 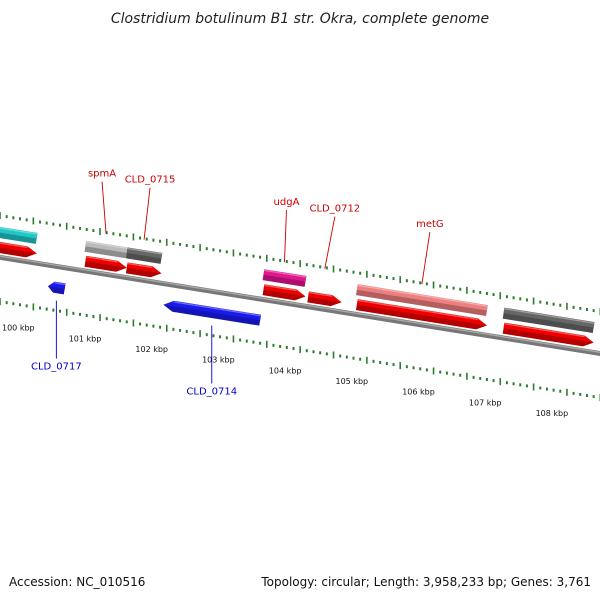 I want to click on left-edge-feature-band-highlight, so click(x=19, y=227).